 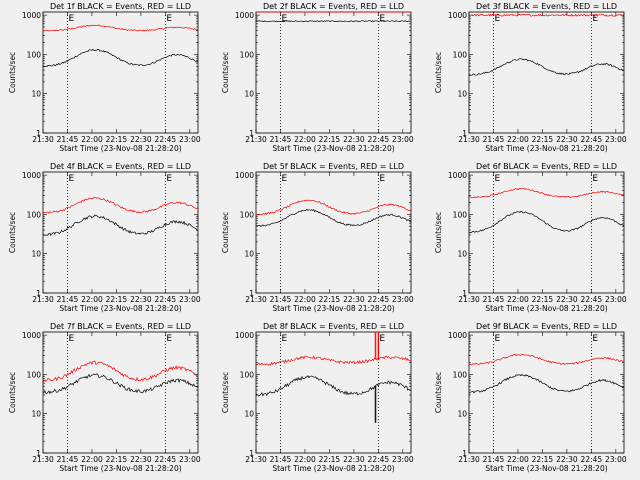 What do you see at coordinates (546, 6) in the screenshot?
I see `chart-title: Det 3f BLACK = Events, RED = LLD` at bounding box center [546, 6].